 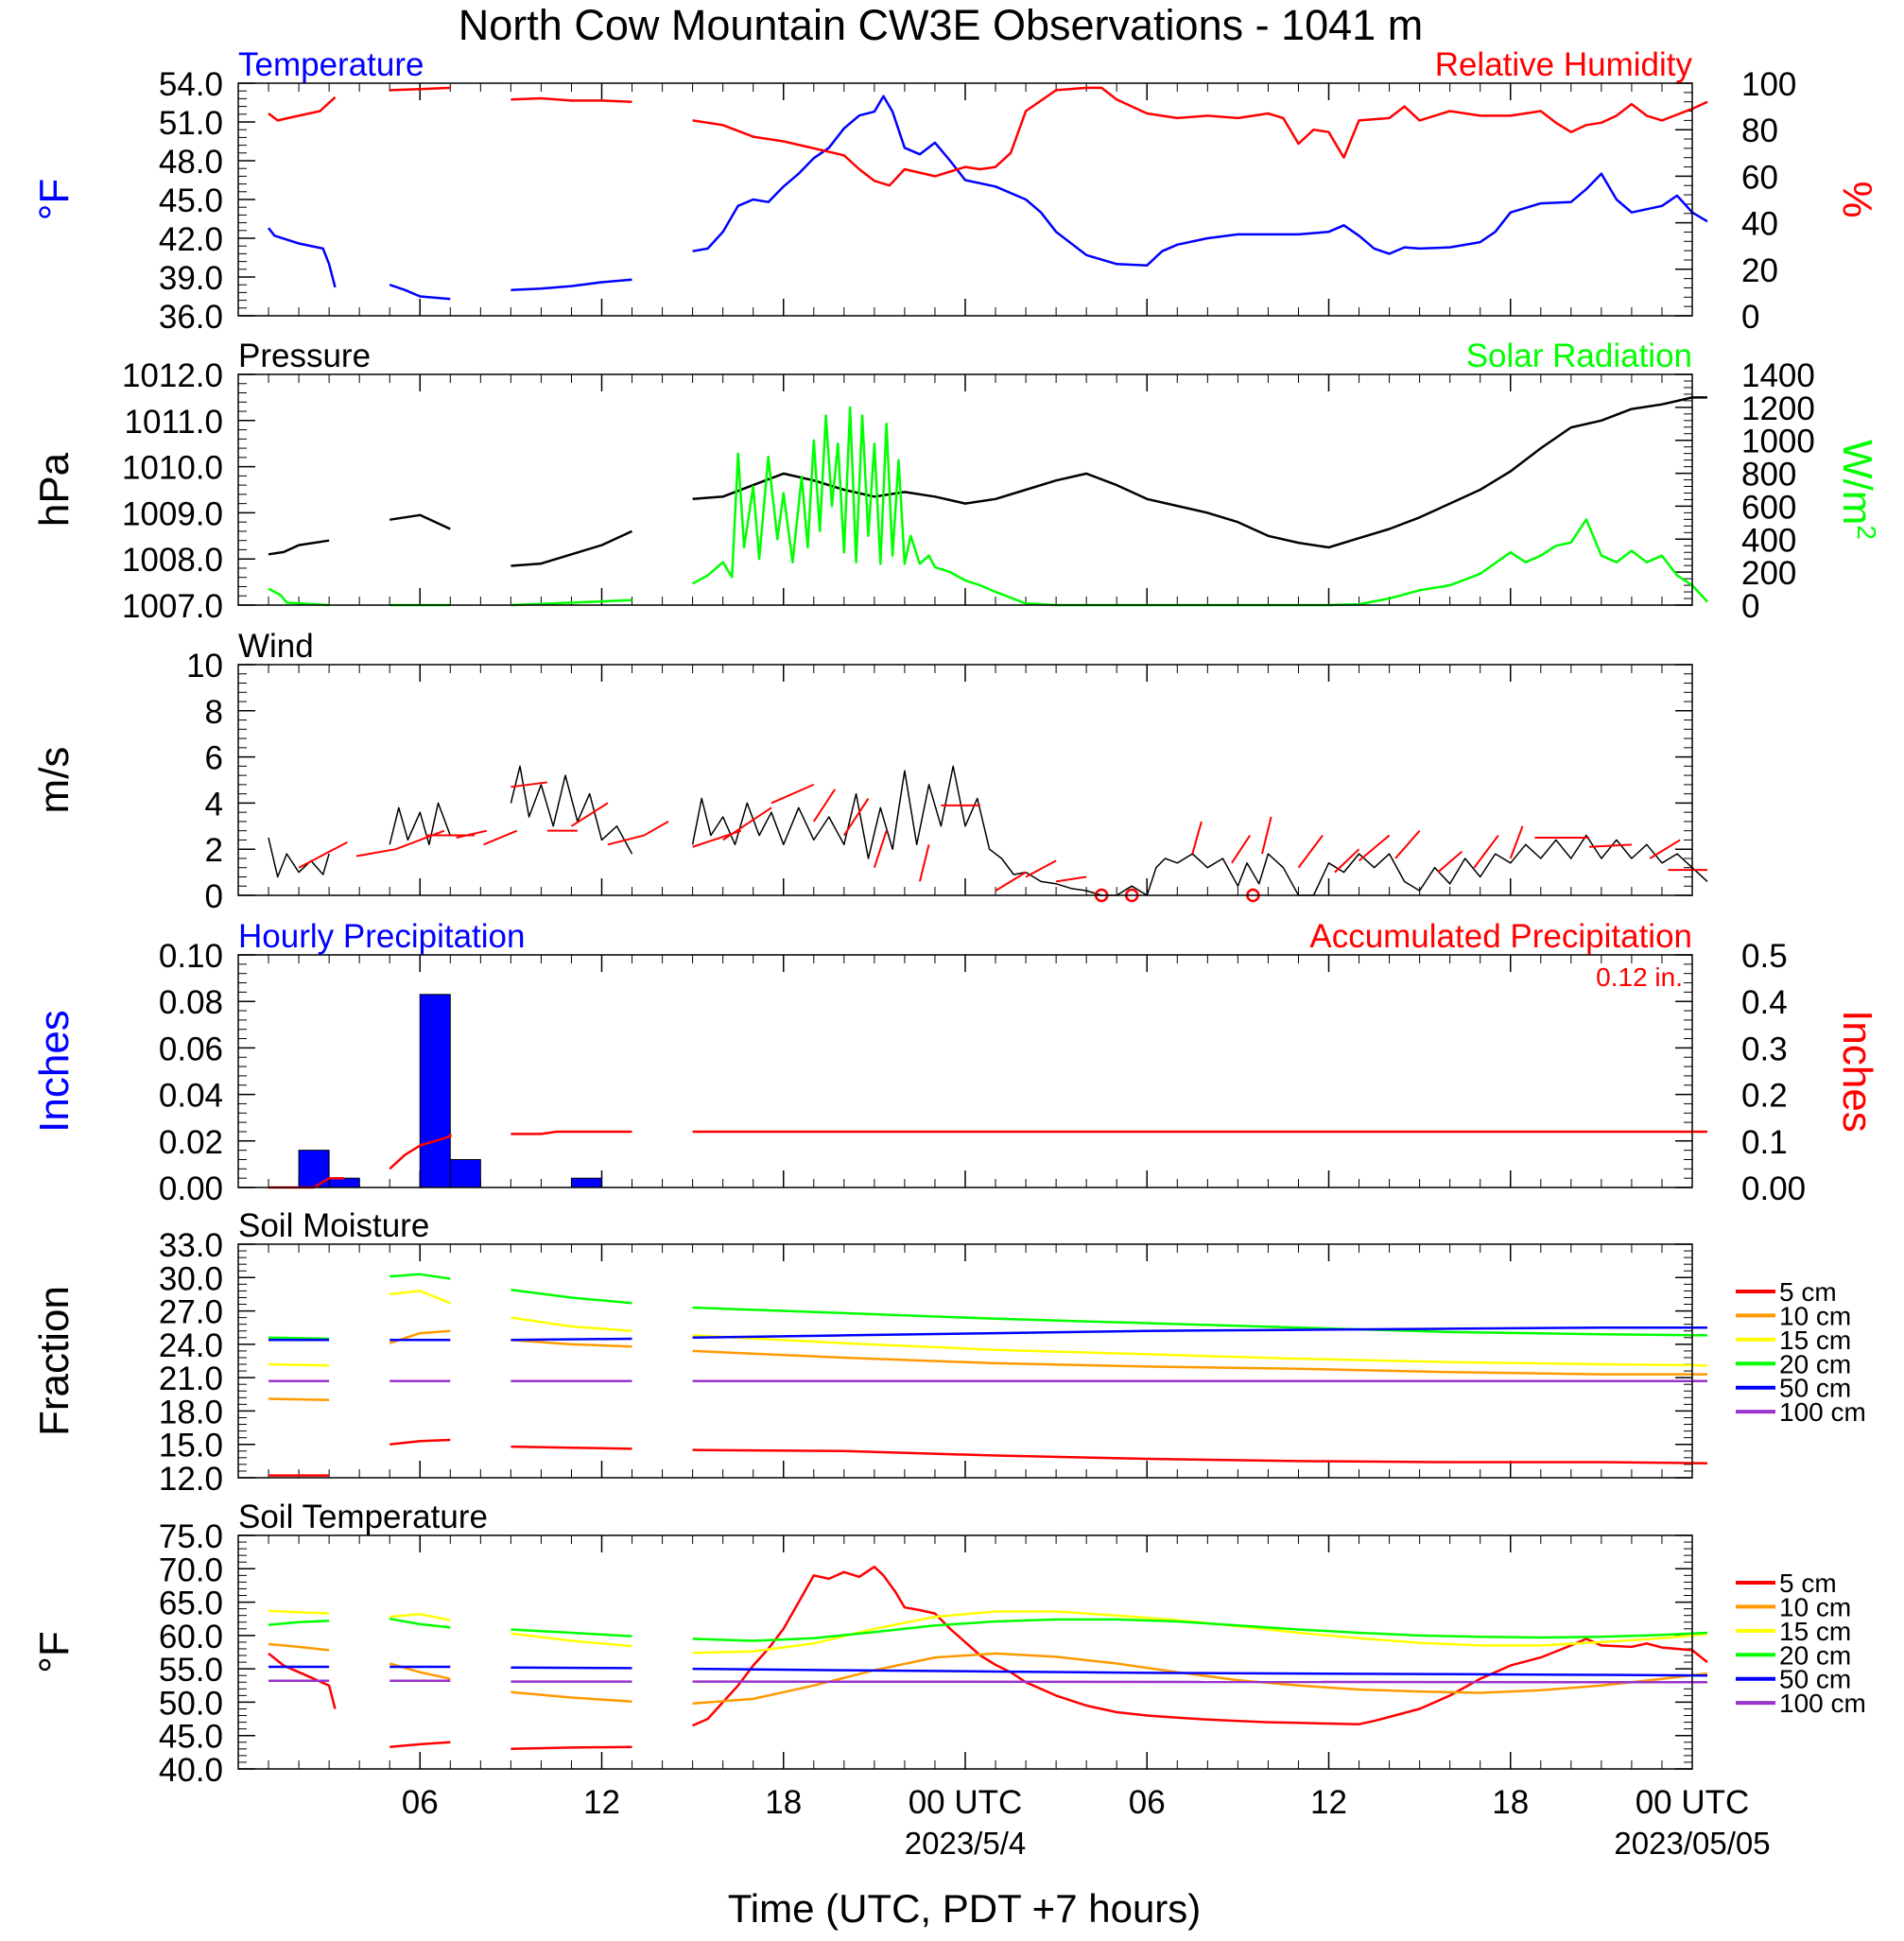 What do you see at coordinates (1760, 271) in the screenshot?
I see `y-right-tick-label: 20` at bounding box center [1760, 271].